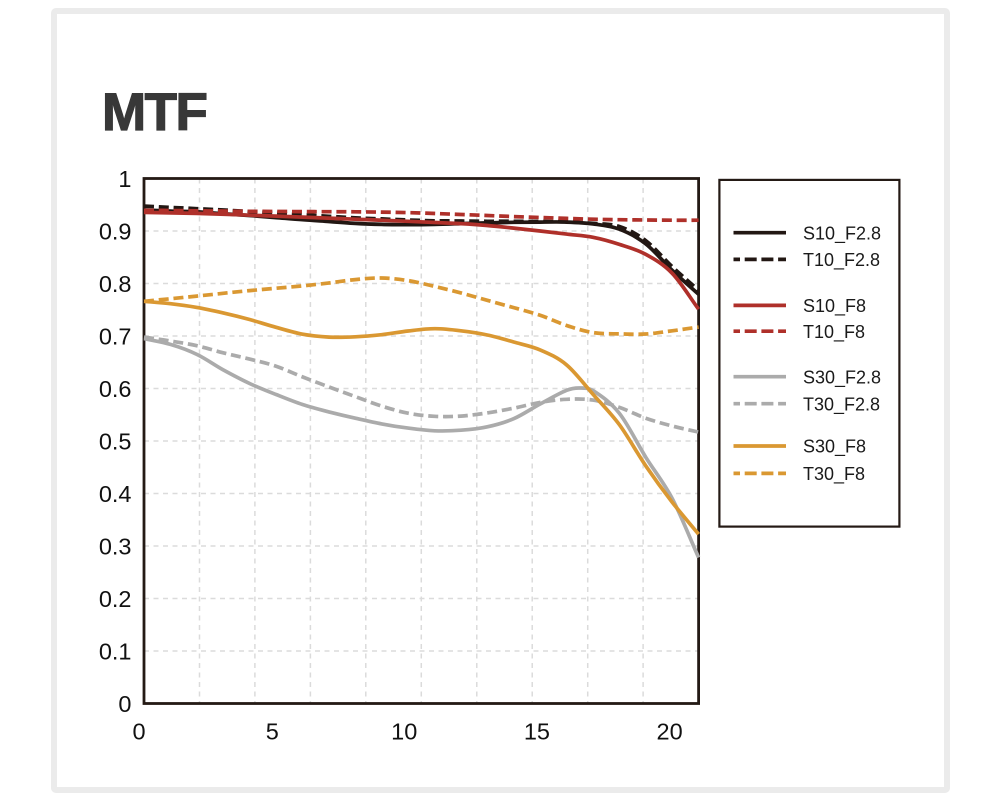  Describe the element at coordinates (115, 284) in the screenshot. I see `svg-text: 0.8` at that location.